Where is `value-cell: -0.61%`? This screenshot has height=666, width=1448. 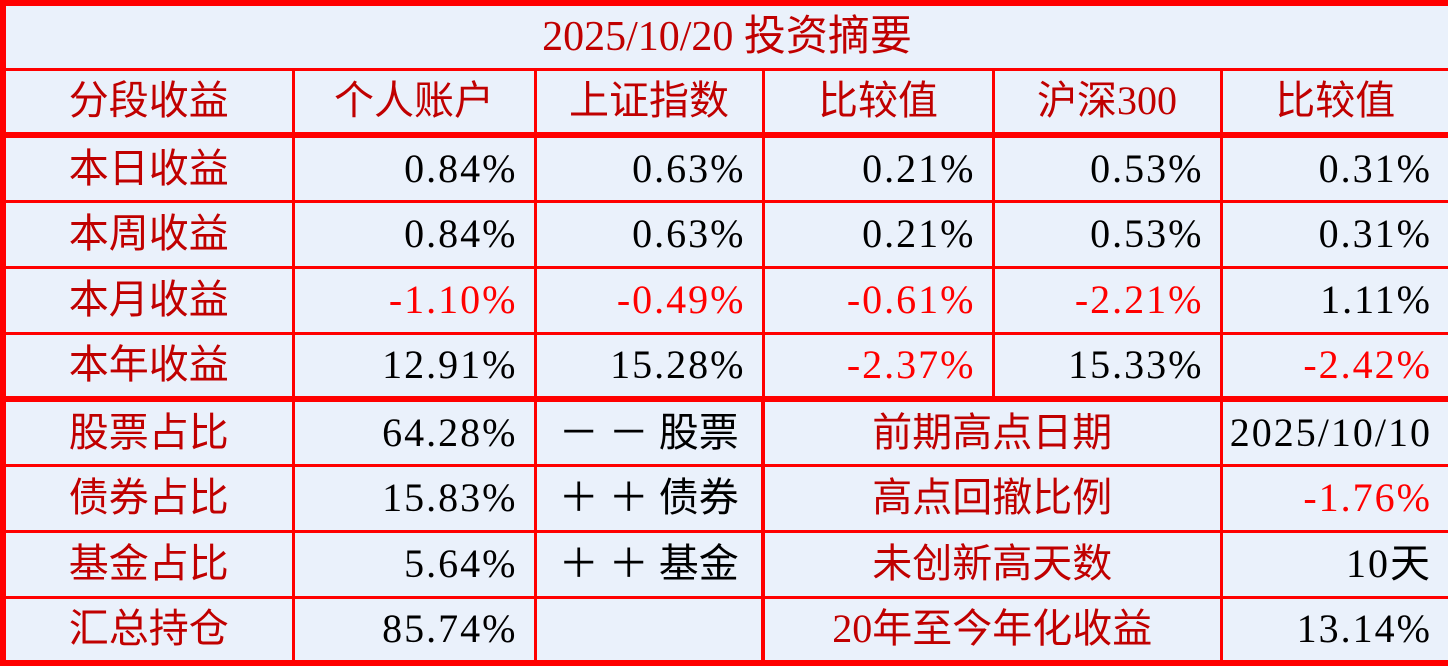 value-cell: -0.61% is located at coordinates (878, 300).